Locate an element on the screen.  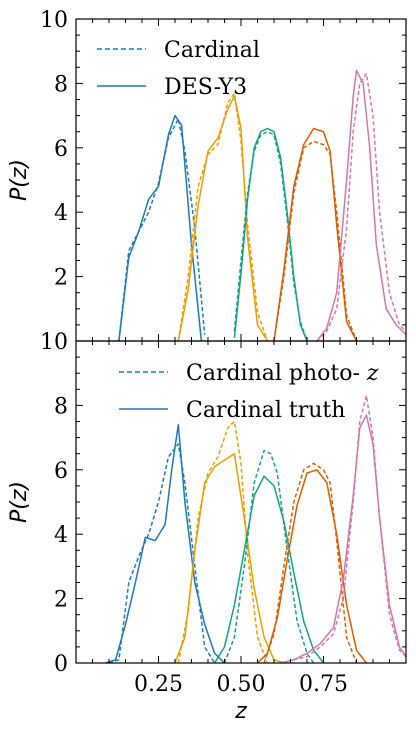
bottom-series-bin2-solid is located at coordinates (229, 558).